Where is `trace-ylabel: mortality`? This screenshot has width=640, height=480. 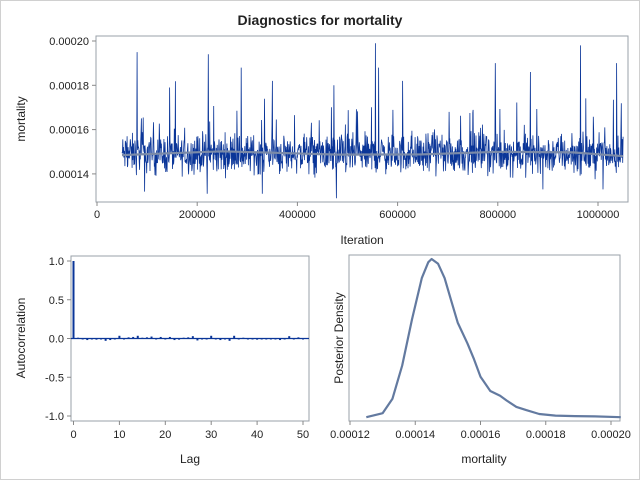 trace-ylabel: mortality is located at coordinates (21, 118).